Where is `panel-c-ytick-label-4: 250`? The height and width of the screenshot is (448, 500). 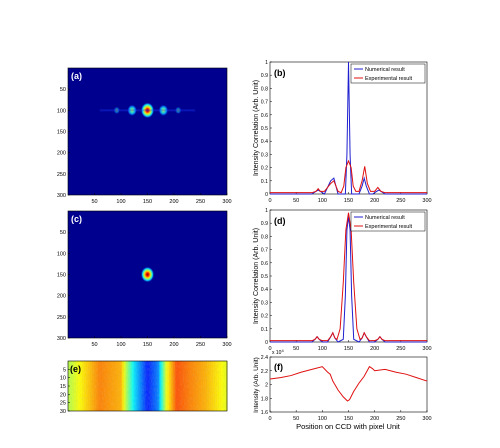
panel-c-ytick-label-4: 250 is located at coordinates (61, 318).